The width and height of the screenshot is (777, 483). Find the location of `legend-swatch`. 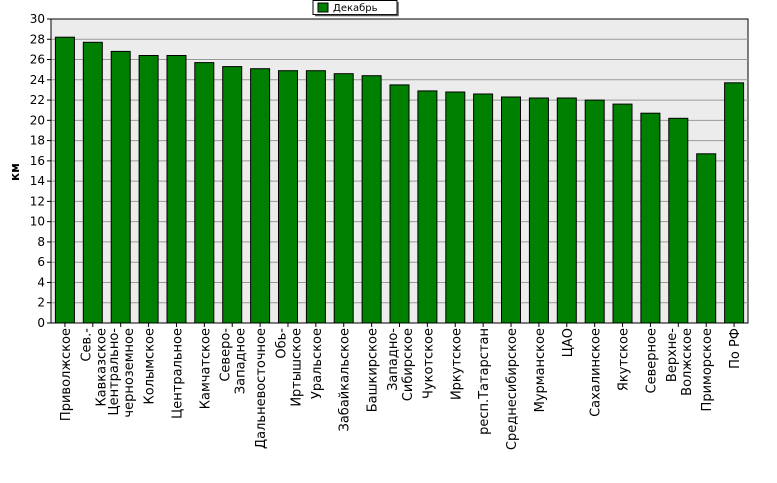

legend-swatch is located at coordinates (323, 7).